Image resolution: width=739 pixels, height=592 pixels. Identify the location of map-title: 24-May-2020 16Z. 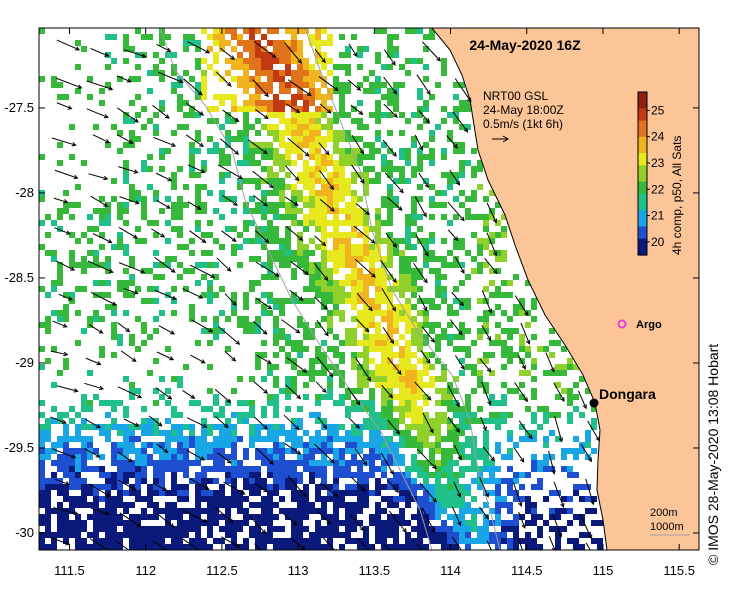
(525, 45).